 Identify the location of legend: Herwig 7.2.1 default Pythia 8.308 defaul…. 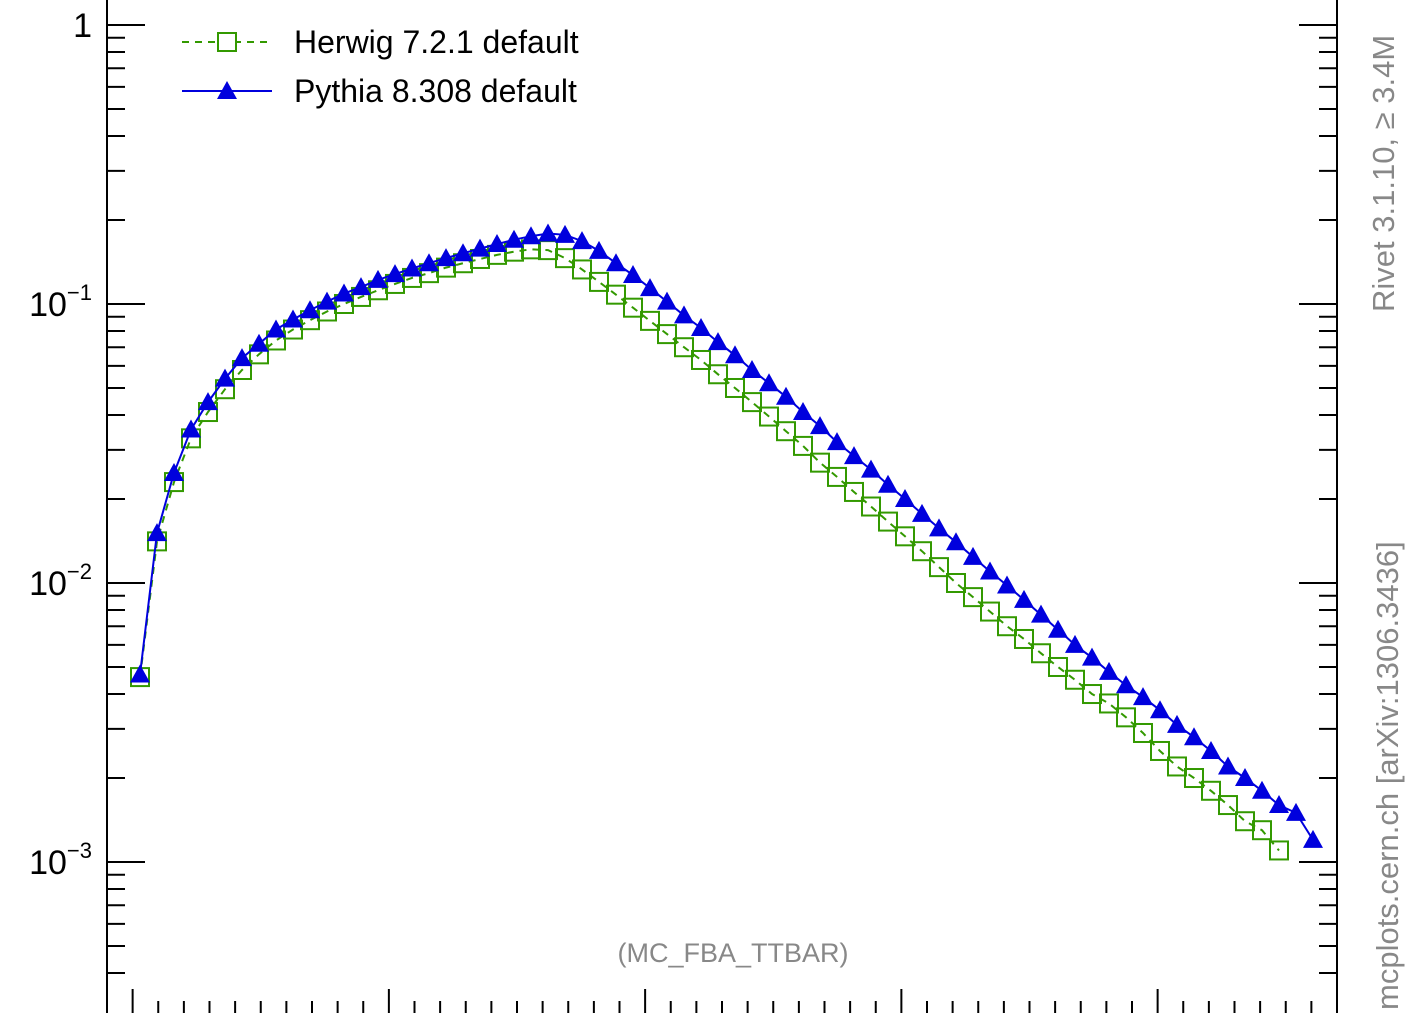
(380, 66).